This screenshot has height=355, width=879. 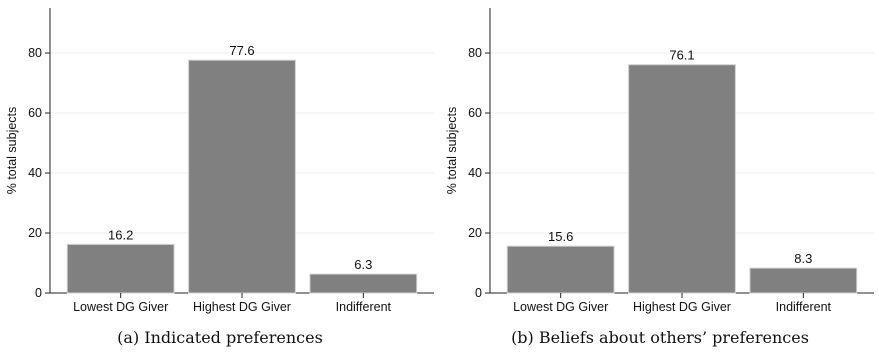 What do you see at coordinates (660, 337) in the screenshot?
I see `caption-b: (b) Beliefs about others’ preferences` at bounding box center [660, 337].